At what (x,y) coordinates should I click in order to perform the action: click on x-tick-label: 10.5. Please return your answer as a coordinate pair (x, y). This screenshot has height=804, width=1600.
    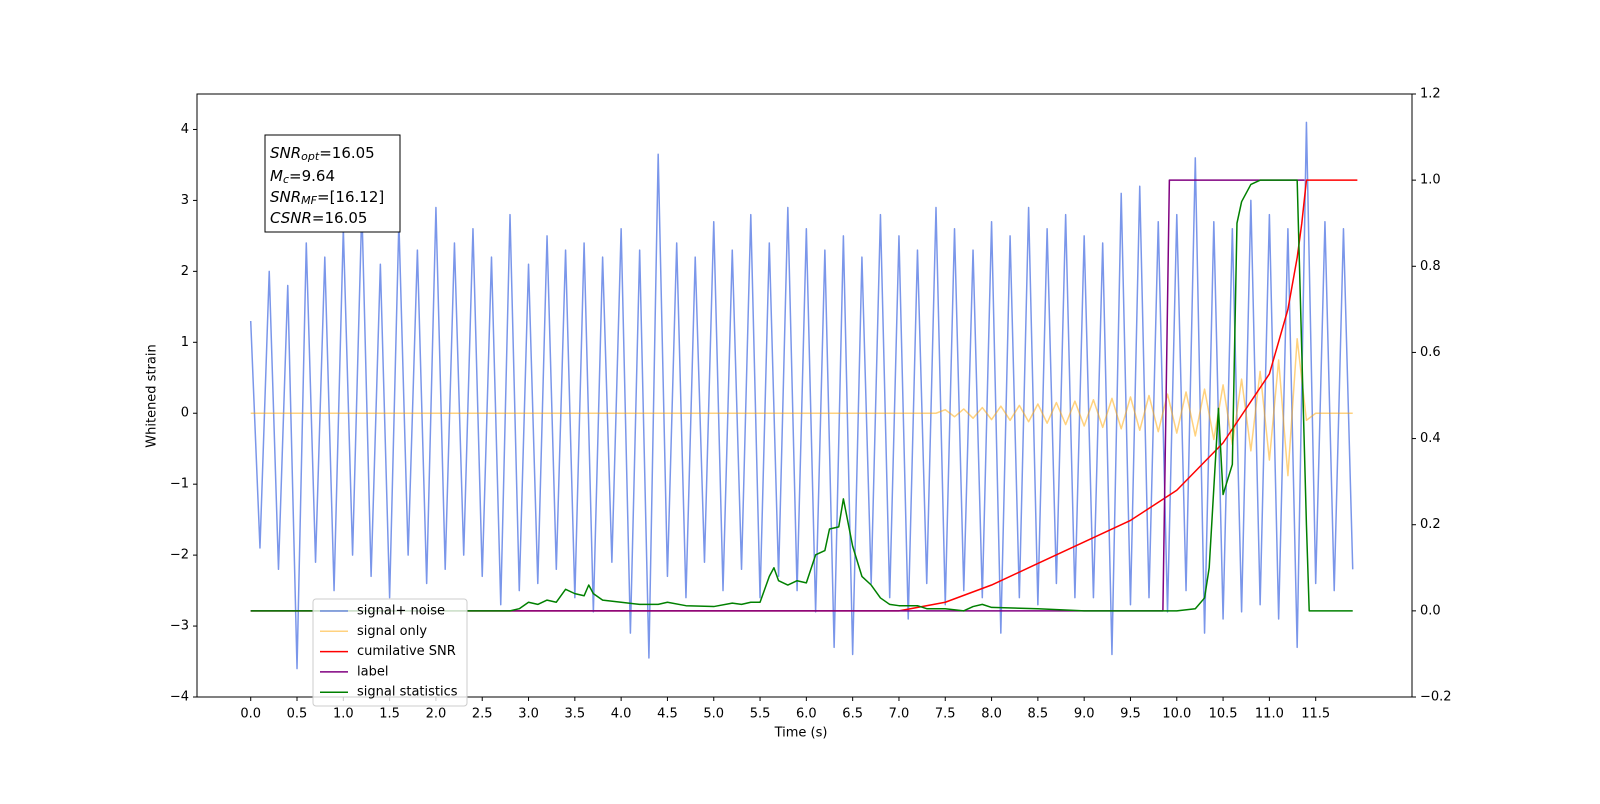
    Looking at the image, I should click on (1223, 714).